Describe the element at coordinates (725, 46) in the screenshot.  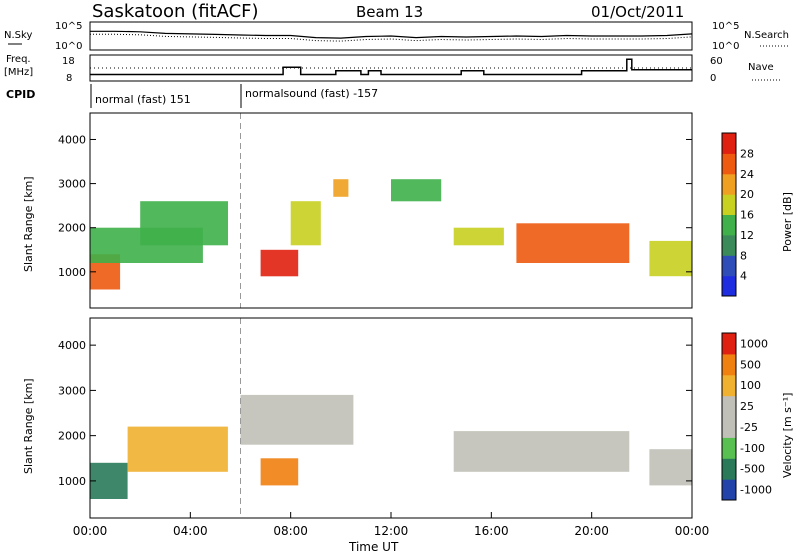
I see `noise-ytick-bottom-right: 10^0` at that location.